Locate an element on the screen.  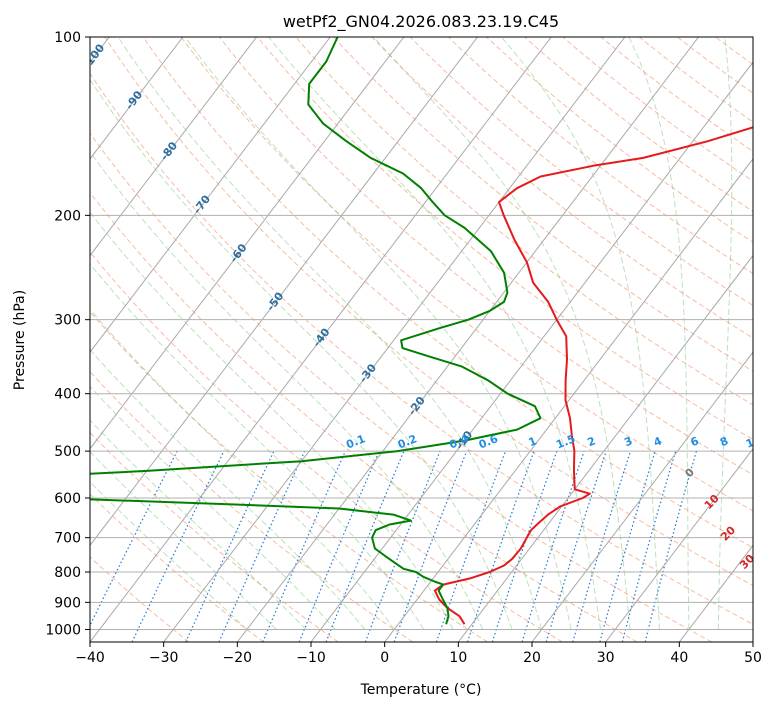
y-tick-label: 500 is located at coordinates (67, 452).